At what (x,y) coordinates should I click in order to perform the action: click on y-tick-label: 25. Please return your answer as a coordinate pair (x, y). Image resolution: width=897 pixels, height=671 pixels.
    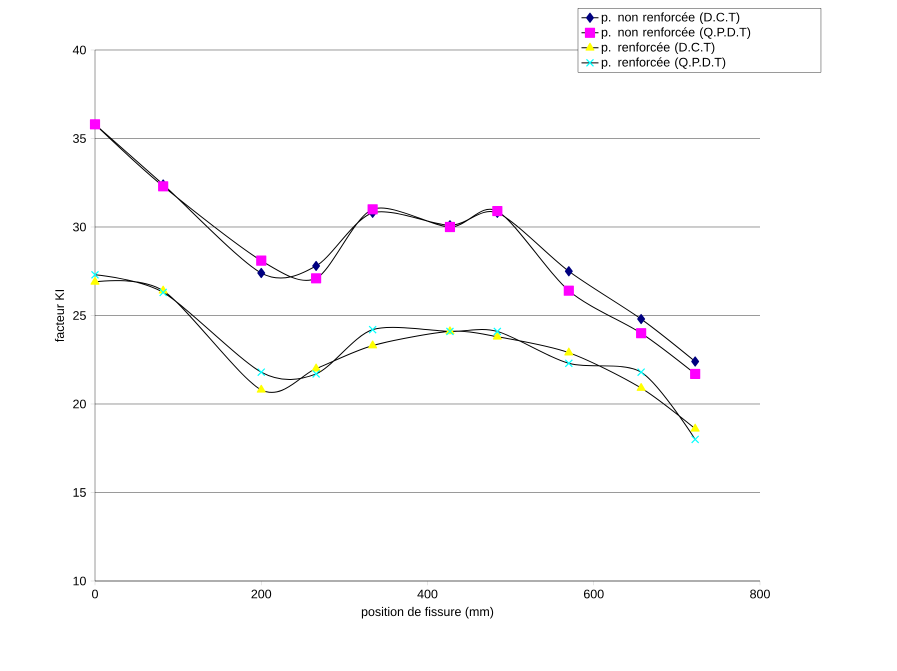
    Looking at the image, I should click on (79, 315).